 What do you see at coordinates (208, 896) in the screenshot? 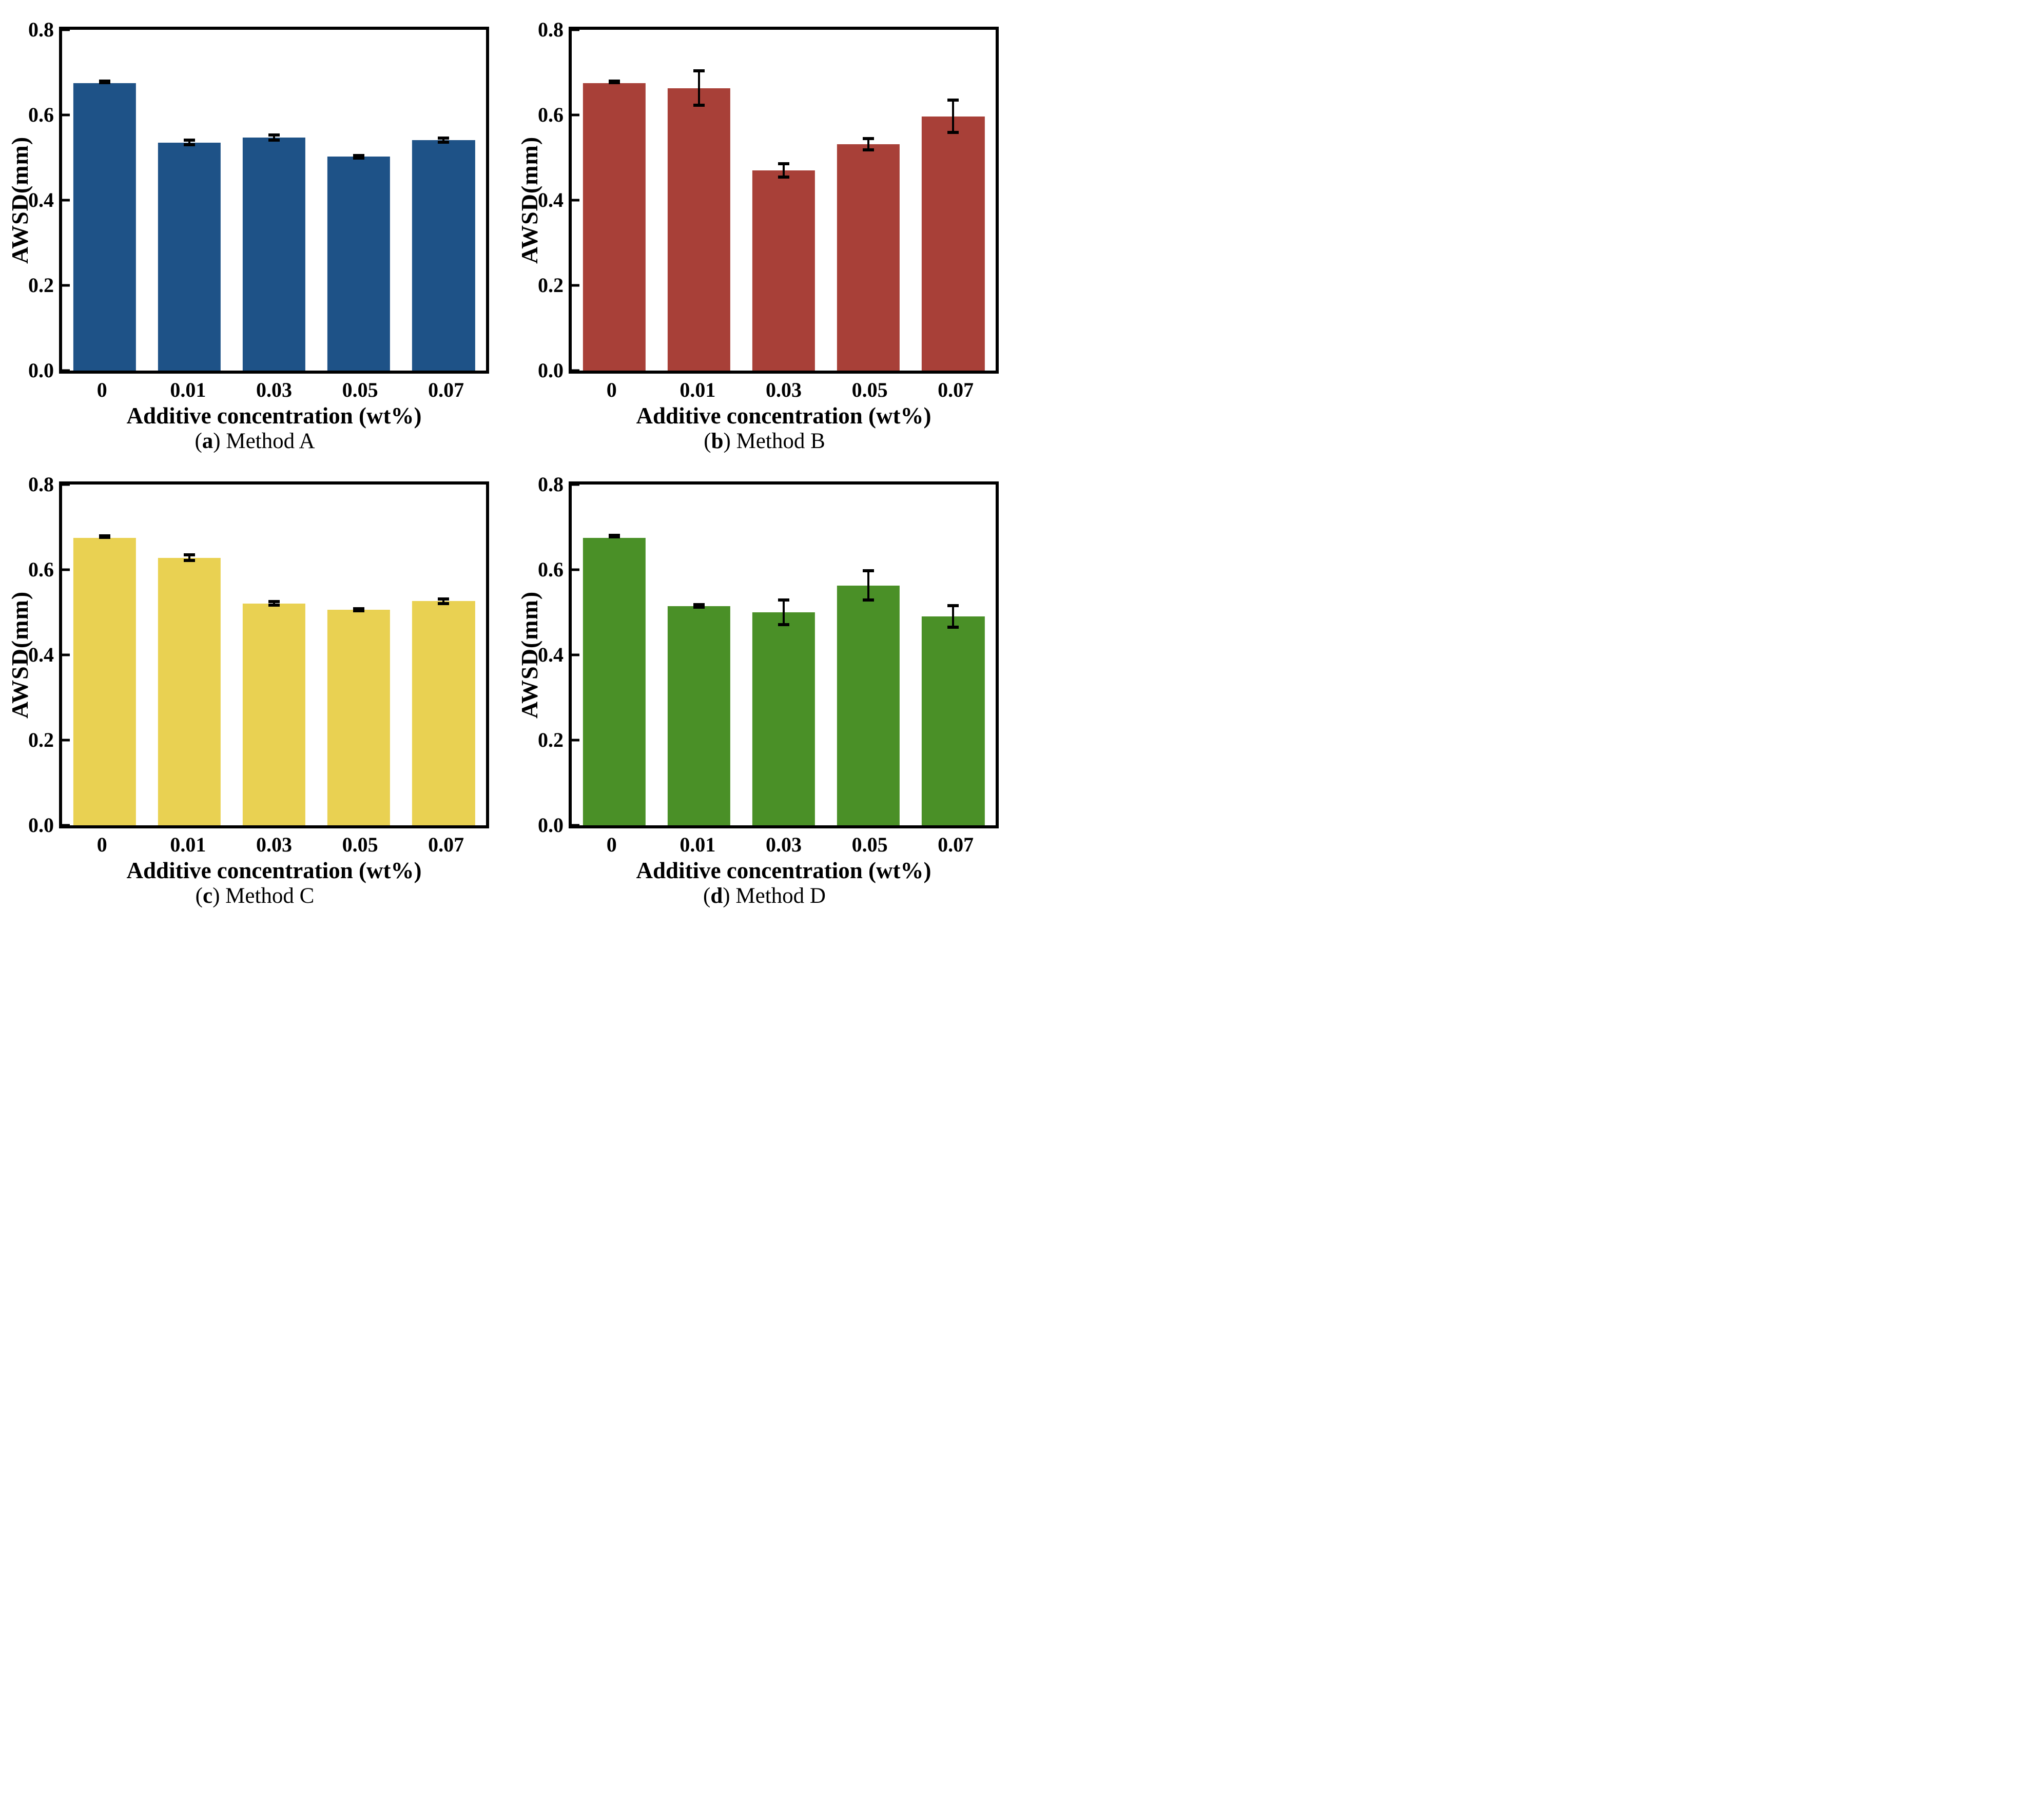
I see `caption-letter: c` at bounding box center [208, 896].